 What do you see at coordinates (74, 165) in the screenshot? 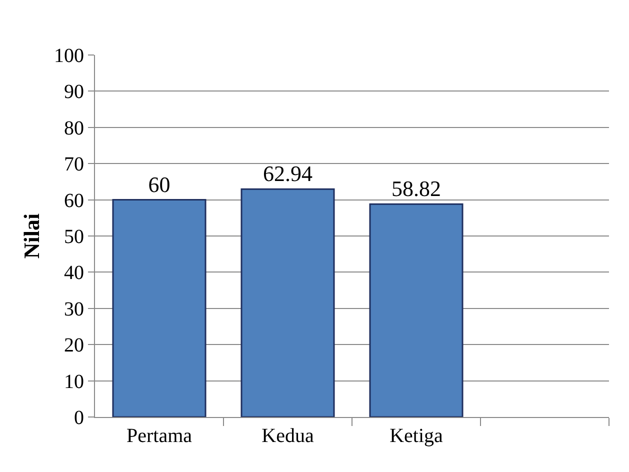
I see `y-tick-label: 70` at bounding box center [74, 165].